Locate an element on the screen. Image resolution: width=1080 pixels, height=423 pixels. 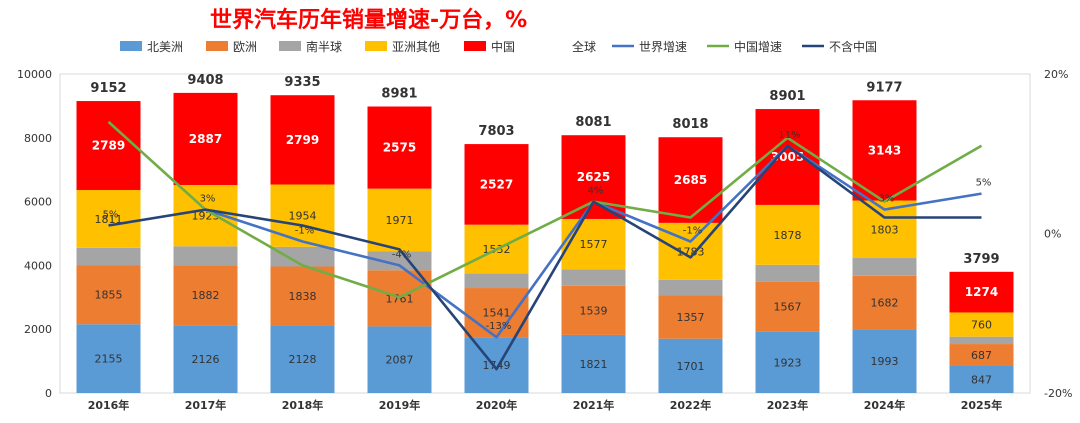
legend-label: 南半球 is located at coordinates (324, 46).